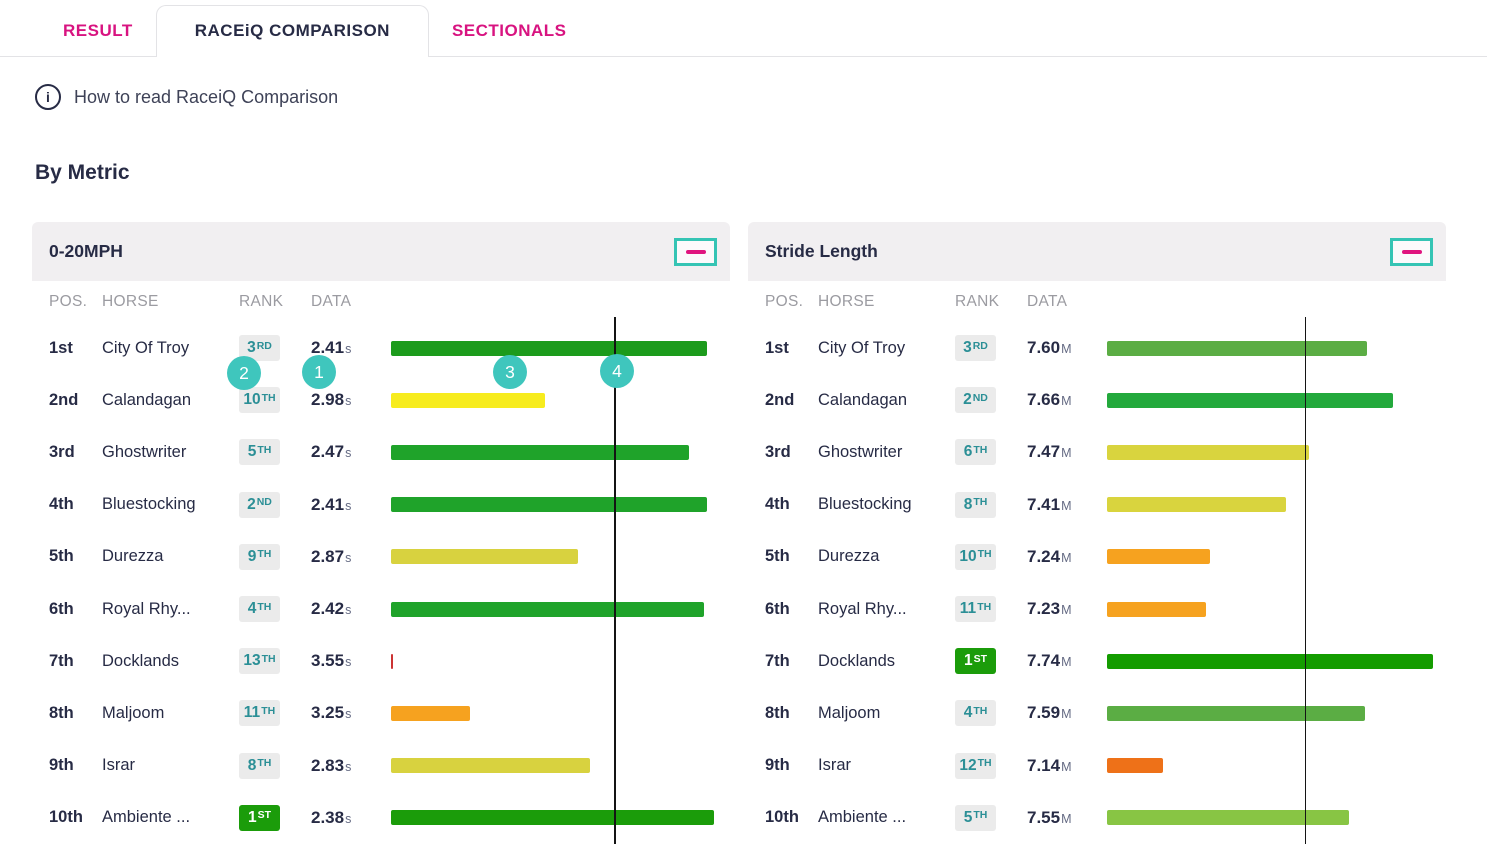 The height and width of the screenshot is (844, 1487). What do you see at coordinates (381, 713) in the screenshot?
I see `table-row: 8th Maljoom 11 TH 3.25s` at bounding box center [381, 713].